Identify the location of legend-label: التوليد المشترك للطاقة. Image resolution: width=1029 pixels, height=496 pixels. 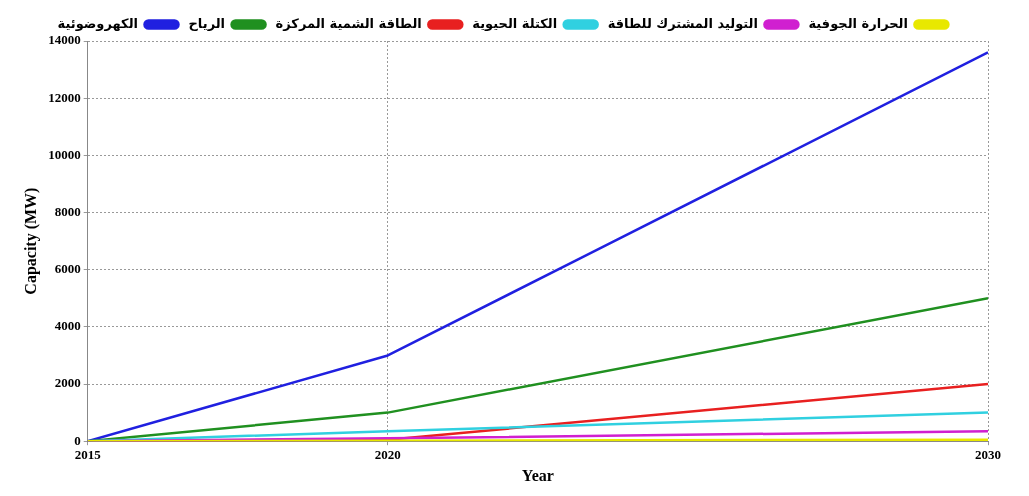
(682, 23).